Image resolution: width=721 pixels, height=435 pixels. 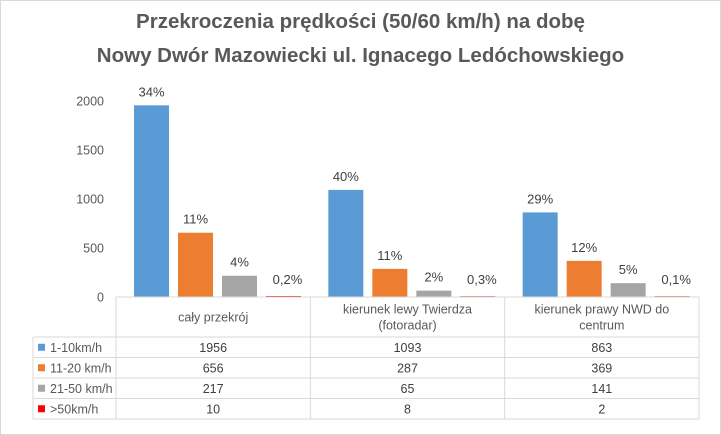 I want to click on category-label-1-1: cały przekrój, so click(x=213, y=318).